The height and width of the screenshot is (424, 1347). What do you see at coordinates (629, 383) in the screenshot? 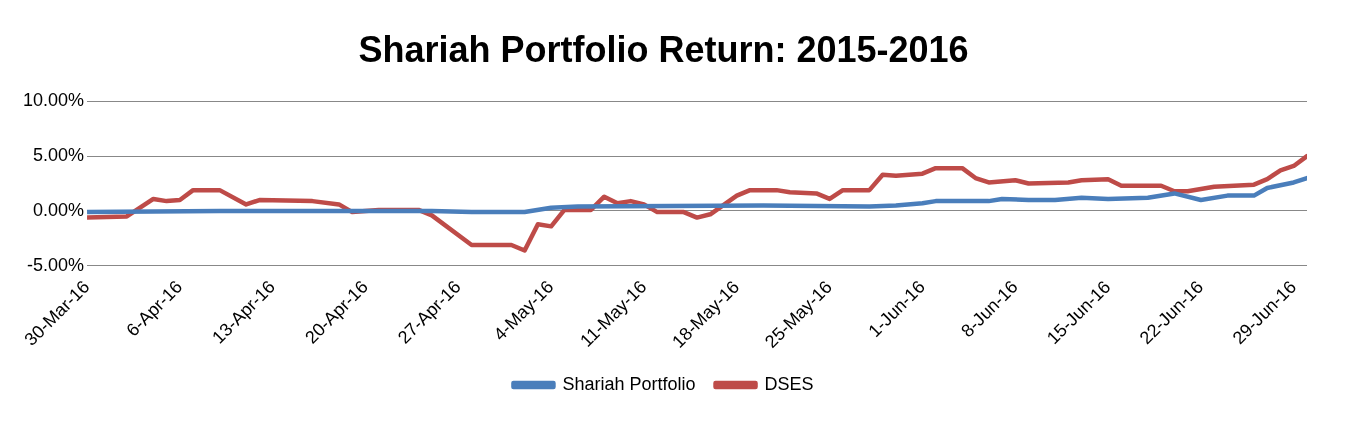
I see `legend-label: Shariah Portfolio` at bounding box center [629, 383].